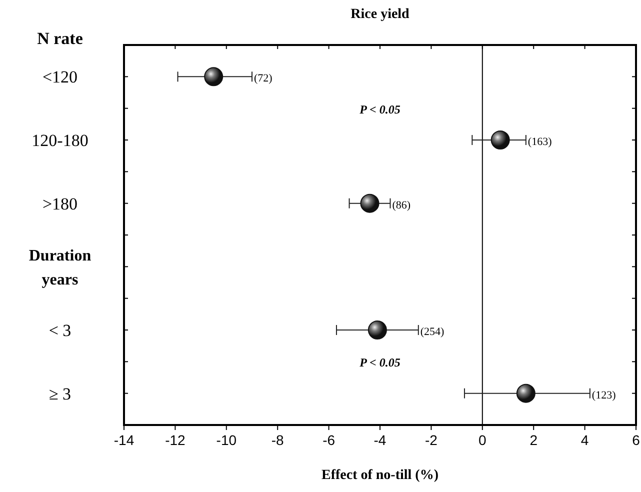 The image size is (641, 492). Describe the element at coordinates (60, 268) in the screenshot. I see `y-tick-label: Duration years` at that location.